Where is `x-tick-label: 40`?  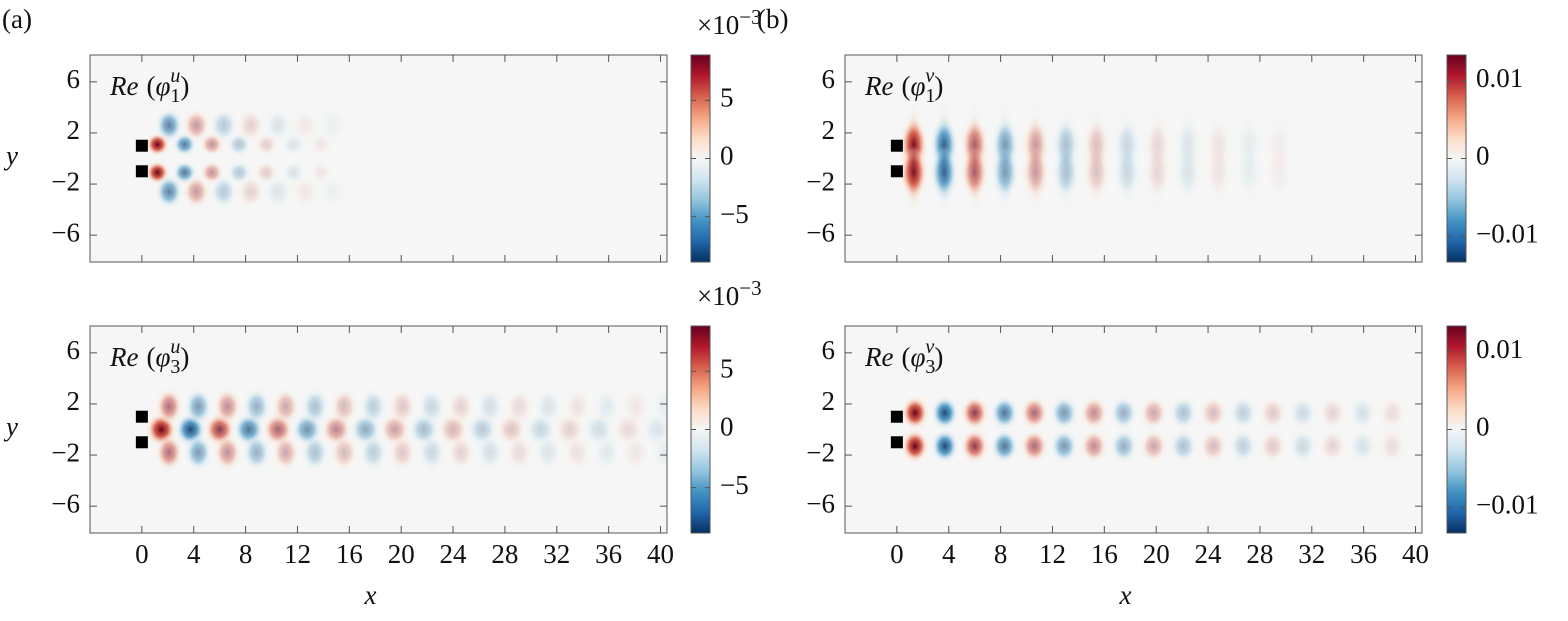 x-tick-label: 40 is located at coordinates (1415, 554).